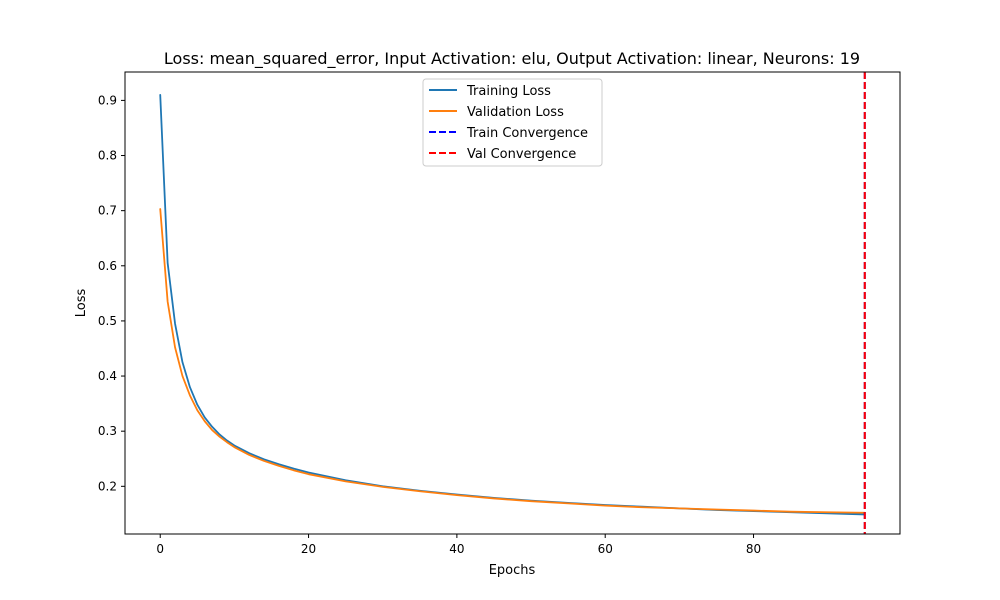 The height and width of the screenshot is (600, 1000). Describe the element at coordinates (107, 211) in the screenshot. I see `y-tick-label: 0.7` at that location.